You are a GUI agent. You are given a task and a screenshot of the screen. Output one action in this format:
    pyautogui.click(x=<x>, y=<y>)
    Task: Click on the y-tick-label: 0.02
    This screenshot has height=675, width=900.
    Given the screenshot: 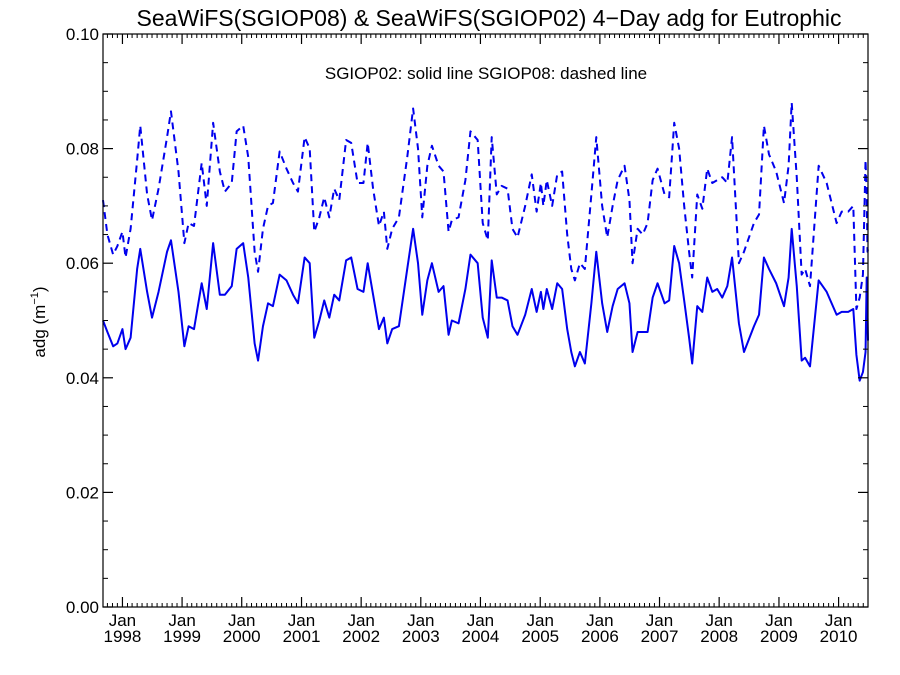 What is the action you would take?
    pyautogui.click(x=82, y=492)
    